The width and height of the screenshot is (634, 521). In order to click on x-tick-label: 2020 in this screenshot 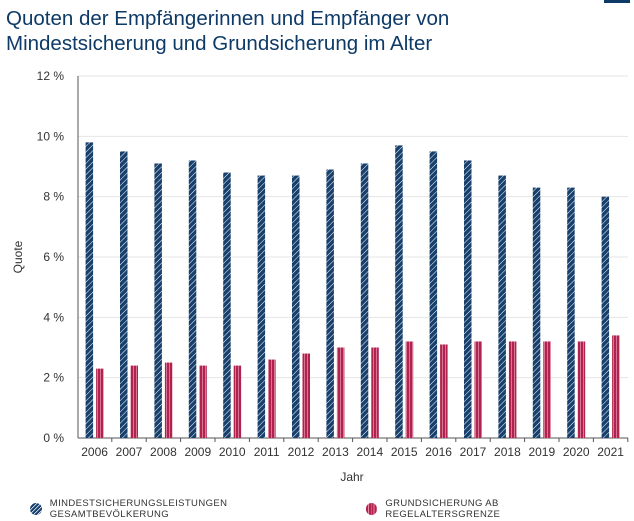, I will do `click(576, 452)`.